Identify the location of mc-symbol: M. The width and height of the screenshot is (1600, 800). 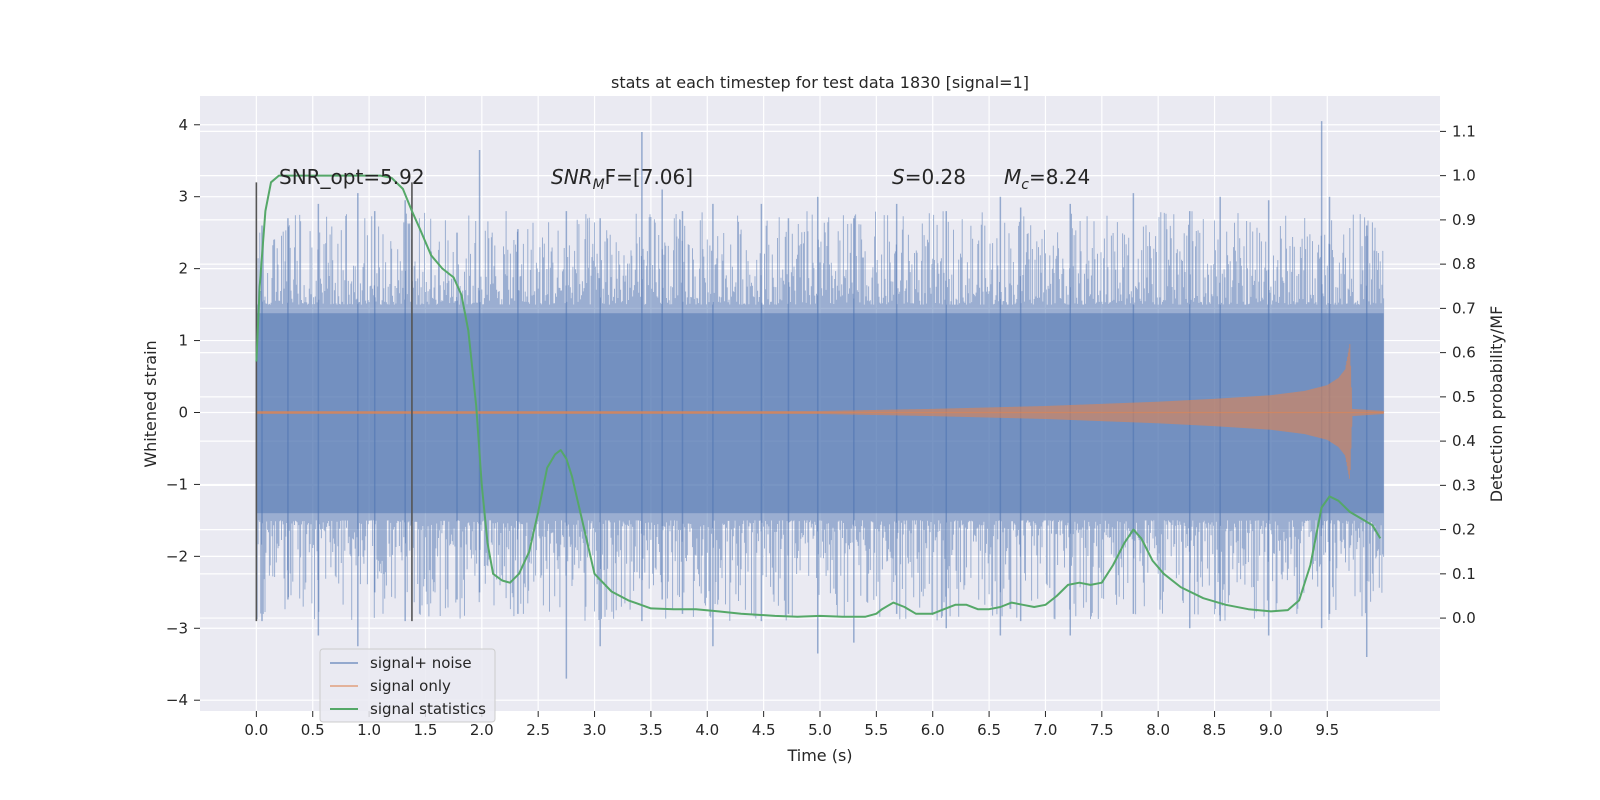
(1012, 177).